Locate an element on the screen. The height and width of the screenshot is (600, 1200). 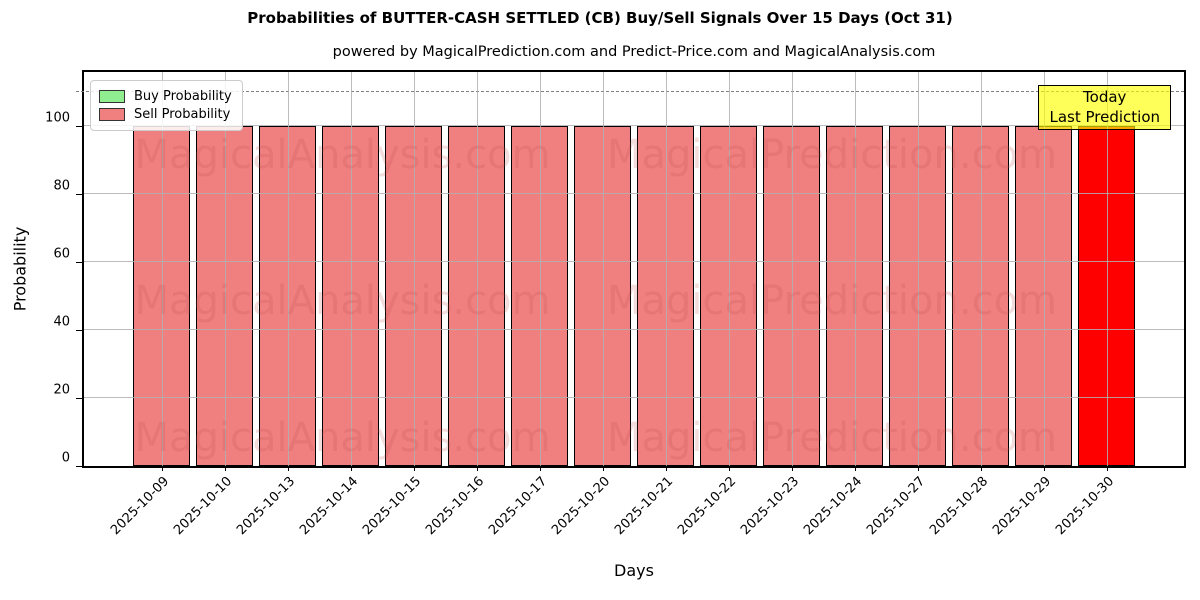
x-tick-label-2025-10-13: 2025-10-13 is located at coordinates (266, 506).